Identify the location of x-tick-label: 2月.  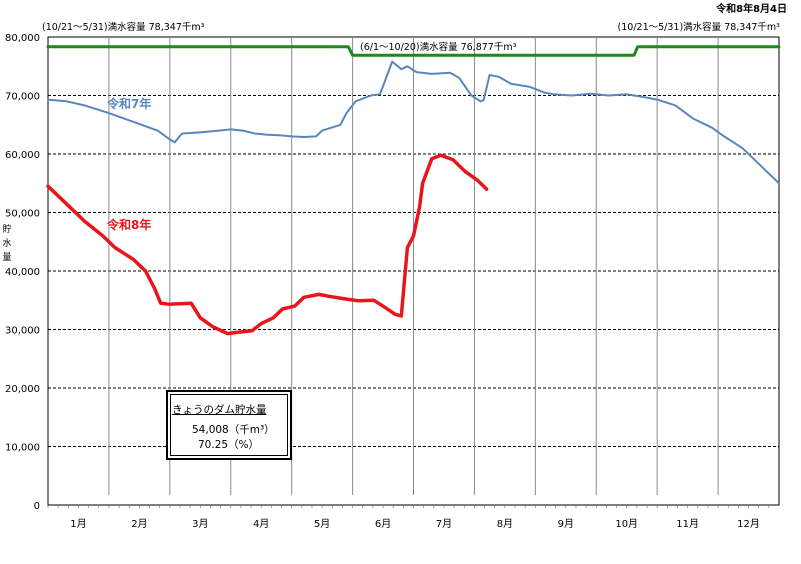
(139, 524).